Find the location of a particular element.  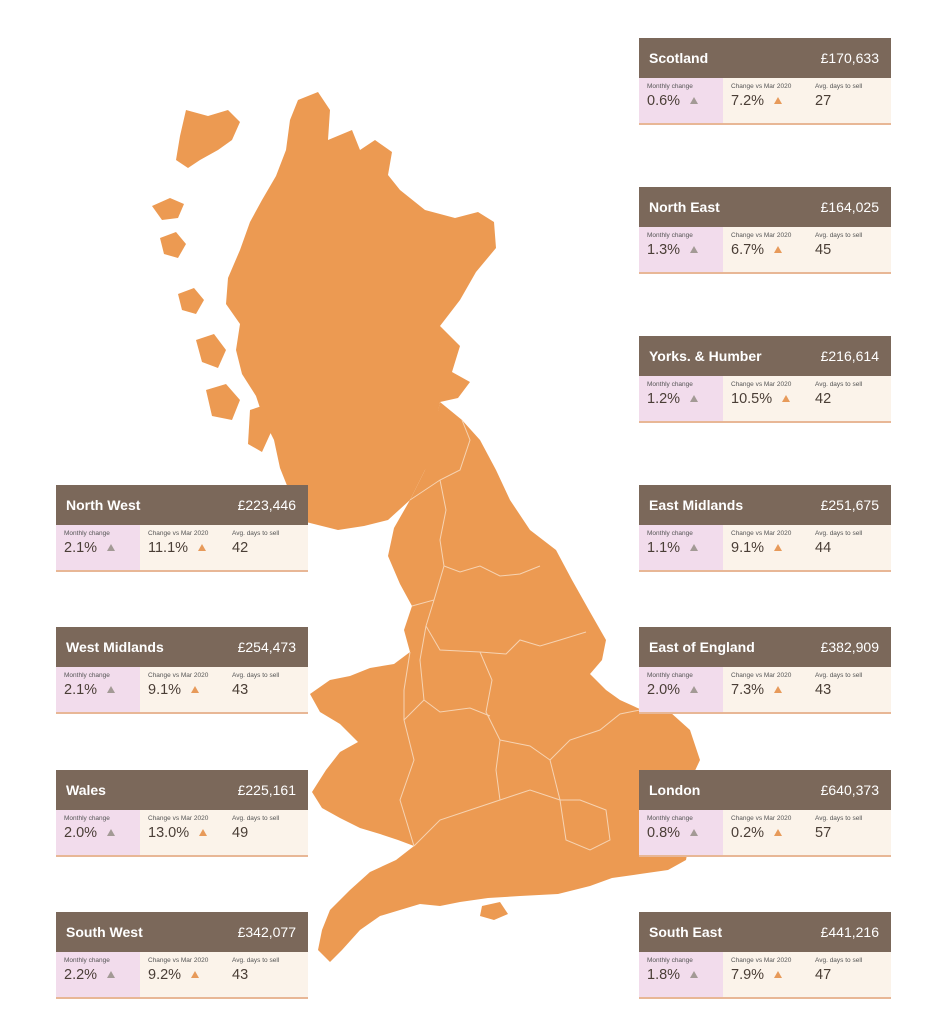

change-vs-mar-2020-value: 9.2% is located at coordinates (165, 975).